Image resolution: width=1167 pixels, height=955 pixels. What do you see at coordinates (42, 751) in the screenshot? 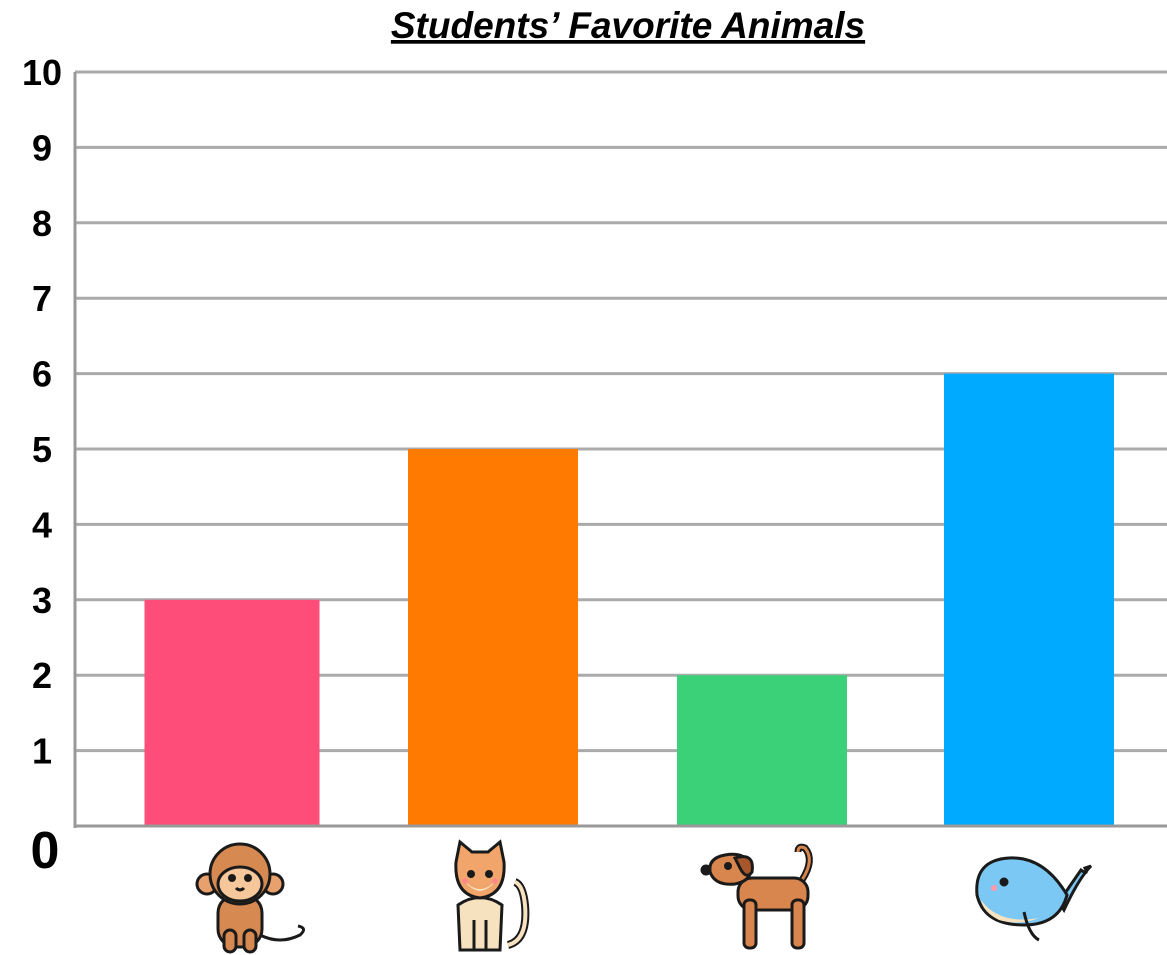
I see `y-tick-label: 1` at bounding box center [42, 751].